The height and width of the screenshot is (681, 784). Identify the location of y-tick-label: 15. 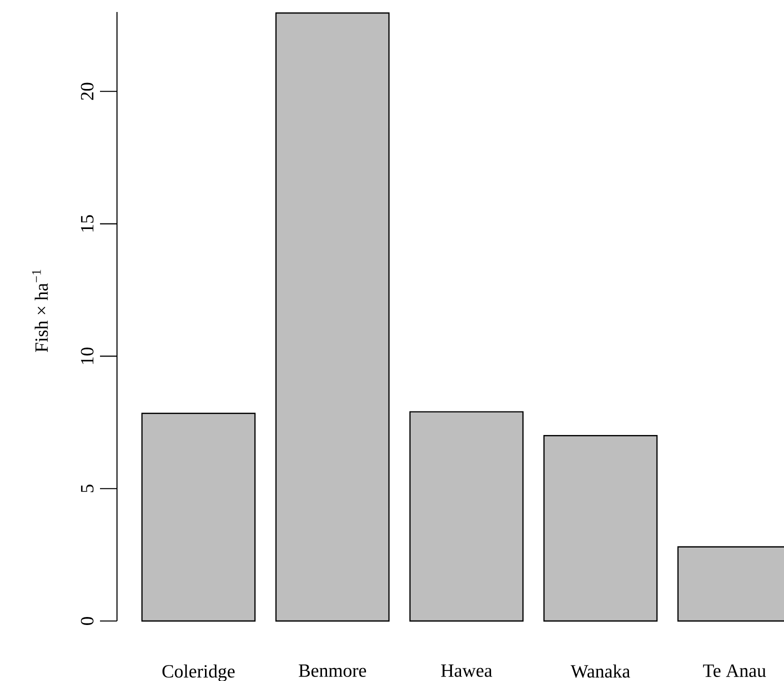
(87, 223).